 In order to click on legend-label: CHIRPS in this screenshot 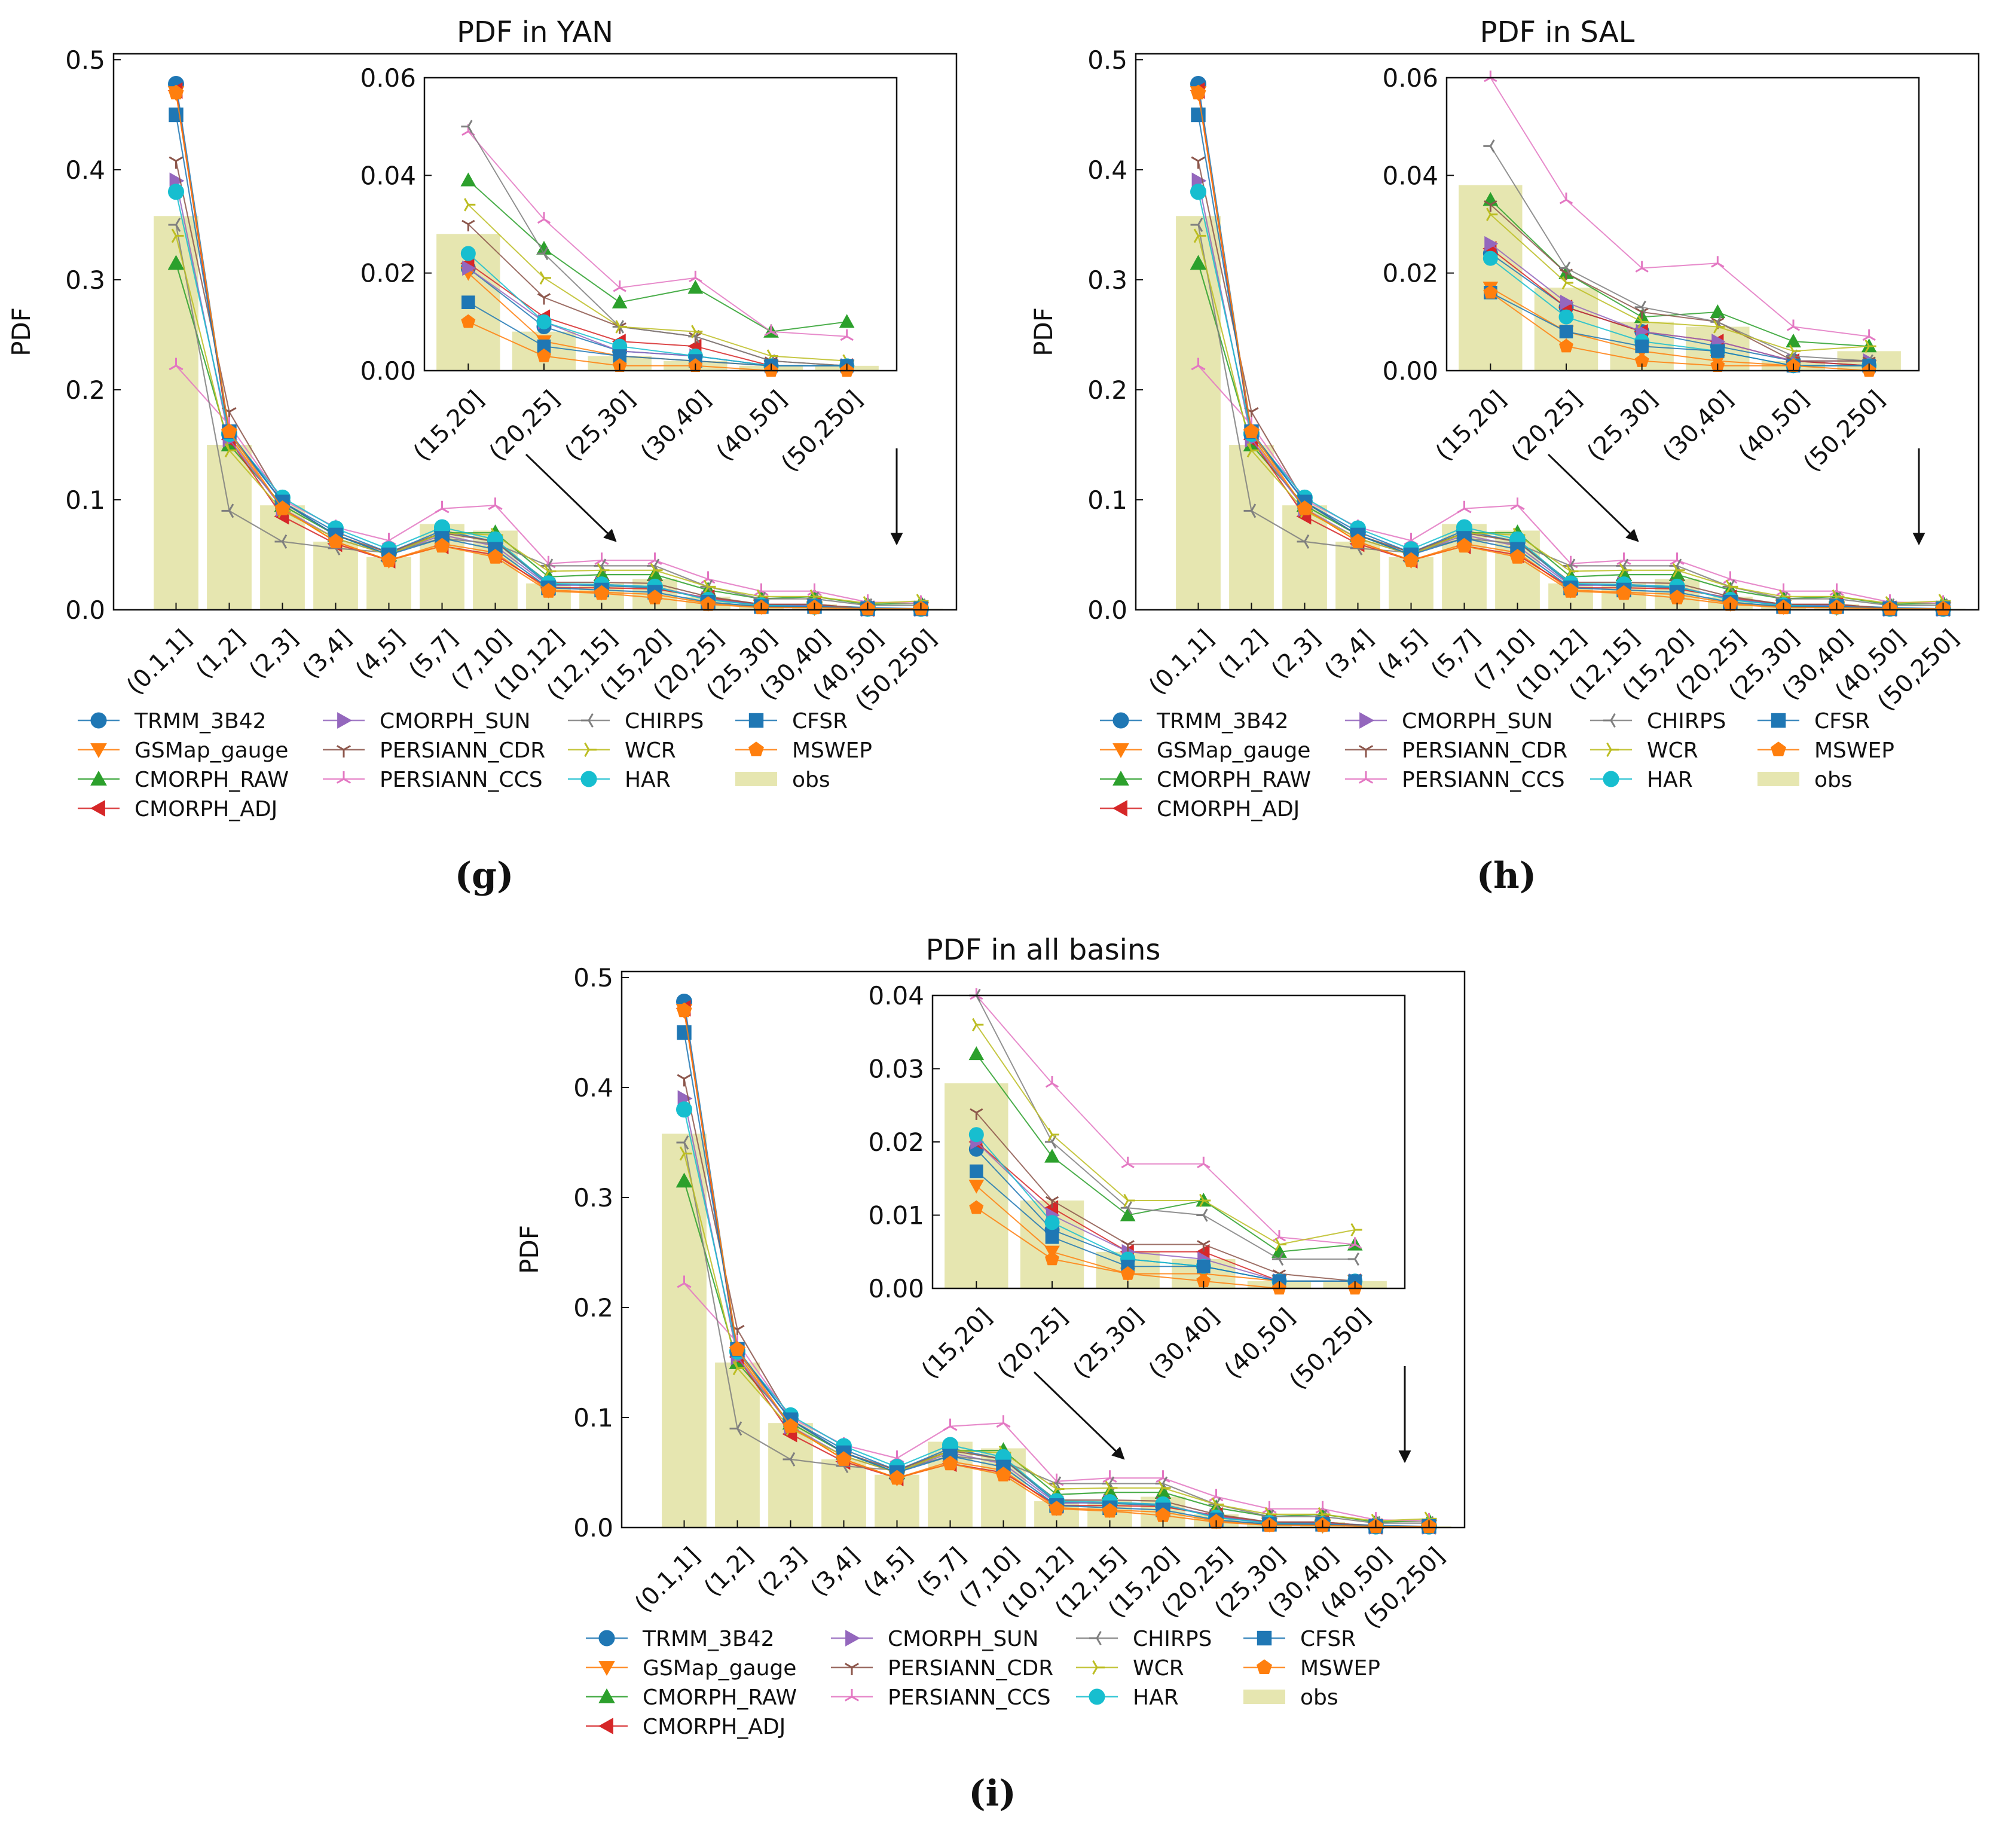, I will do `click(1172, 1639)`.